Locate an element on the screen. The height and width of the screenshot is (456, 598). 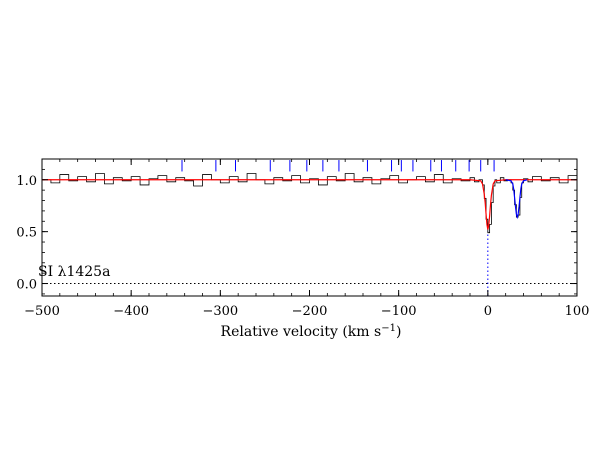
x-axis-label-close: ) is located at coordinates (398, 332).